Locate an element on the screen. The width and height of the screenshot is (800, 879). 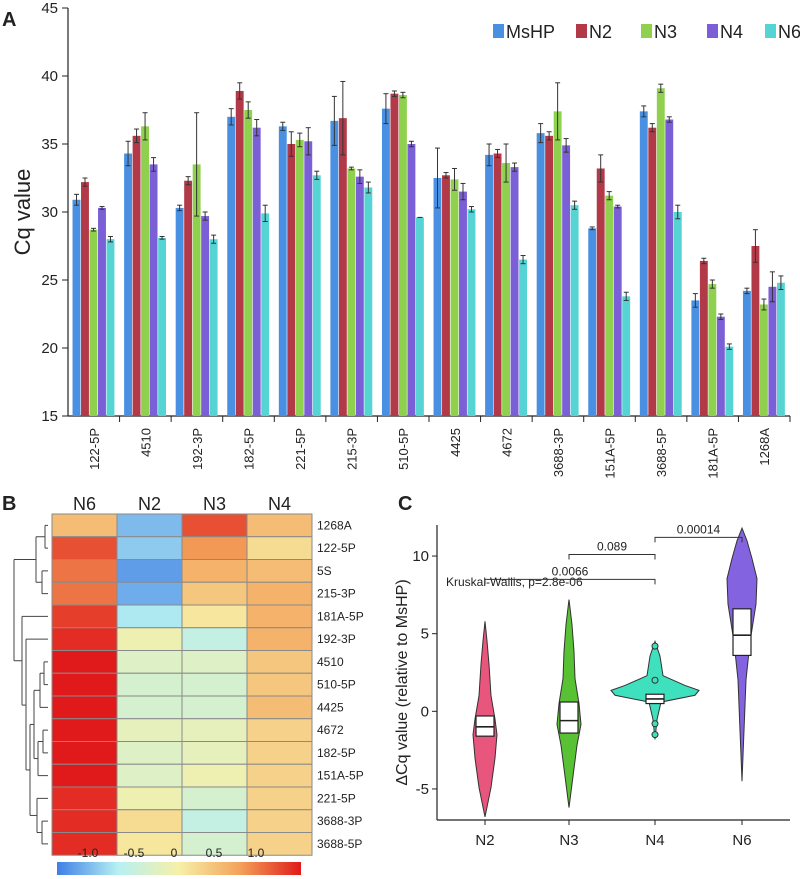
heatmap-row-label: 215-3P is located at coordinates (336, 594).